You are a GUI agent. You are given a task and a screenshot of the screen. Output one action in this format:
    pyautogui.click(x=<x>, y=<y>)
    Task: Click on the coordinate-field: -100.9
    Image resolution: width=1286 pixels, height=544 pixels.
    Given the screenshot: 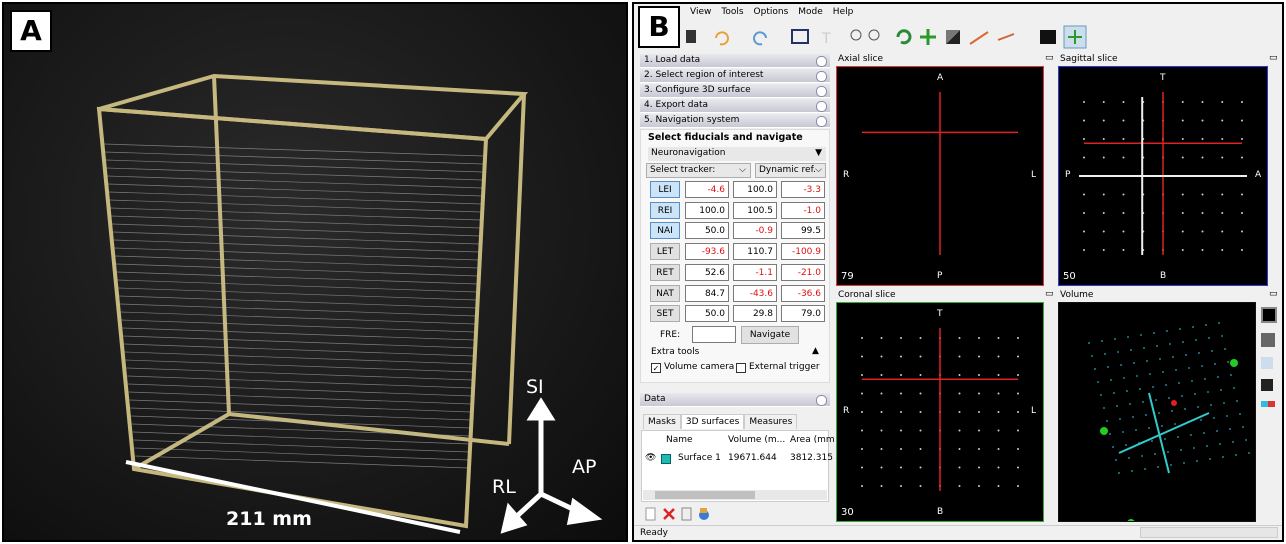 What is the action you would take?
    pyautogui.click(x=803, y=252)
    